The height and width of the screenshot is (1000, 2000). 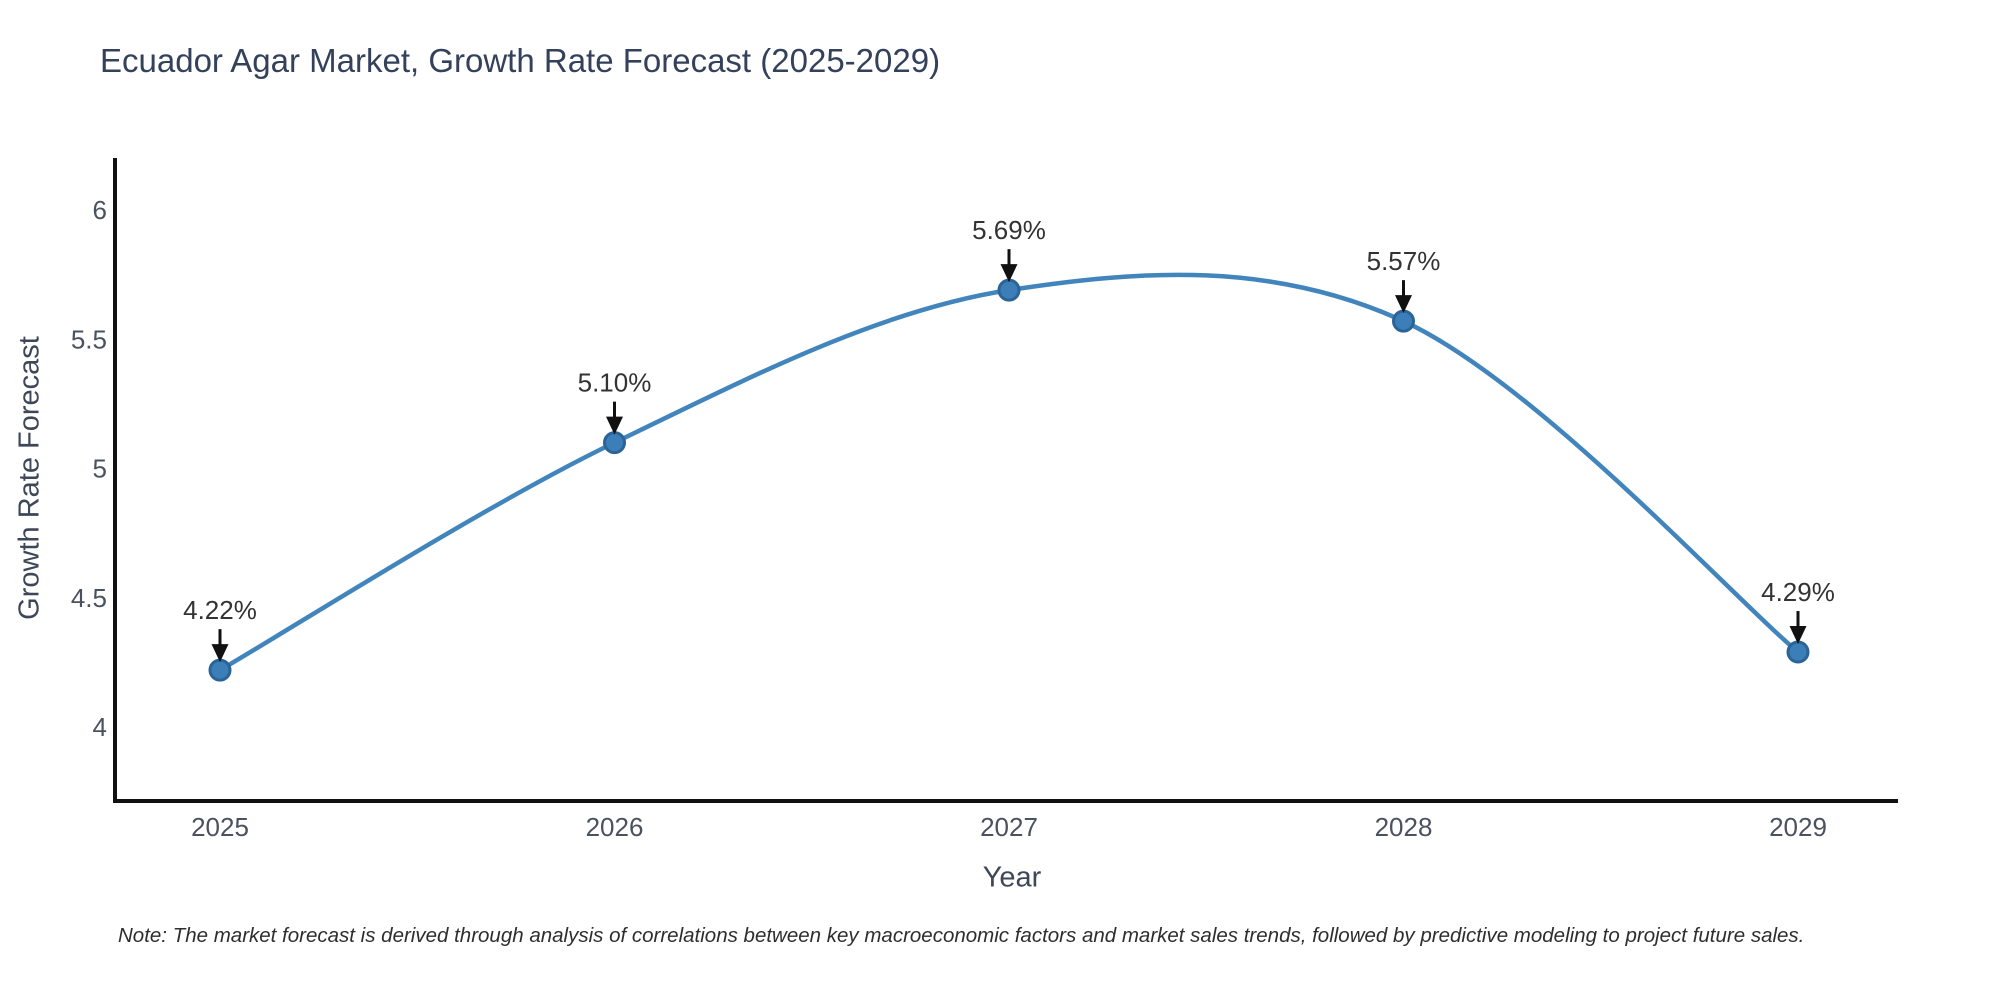 What do you see at coordinates (29, 478) in the screenshot?
I see `y-axis-label: Growth Rate Forecast` at bounding box center [29, 478].